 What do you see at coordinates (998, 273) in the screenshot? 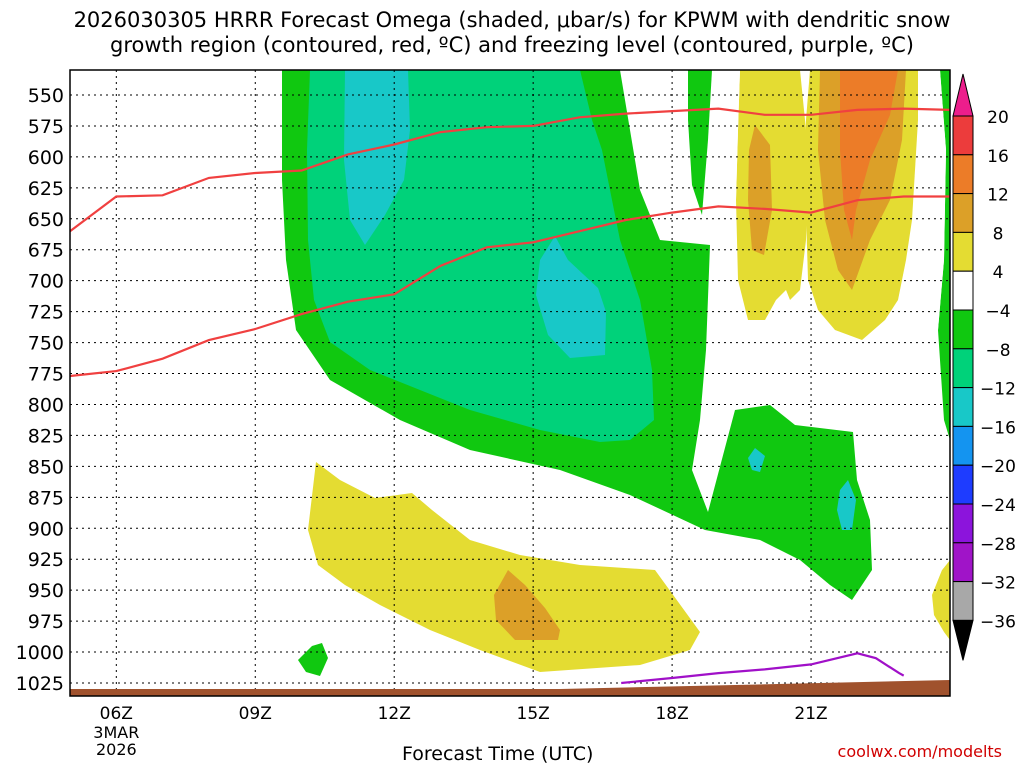
I see `colorbar-label: 4` at bounding box center [998, 273].